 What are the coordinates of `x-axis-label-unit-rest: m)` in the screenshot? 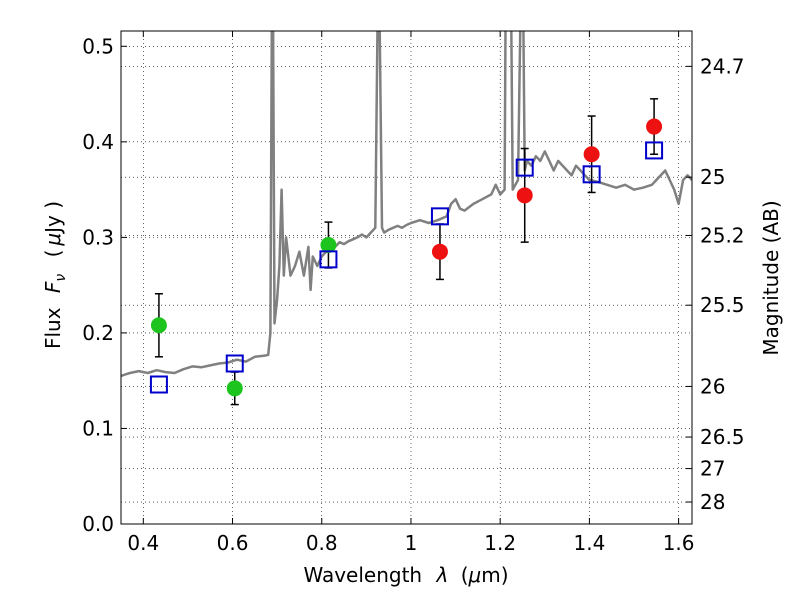 It's located at (494, 575).